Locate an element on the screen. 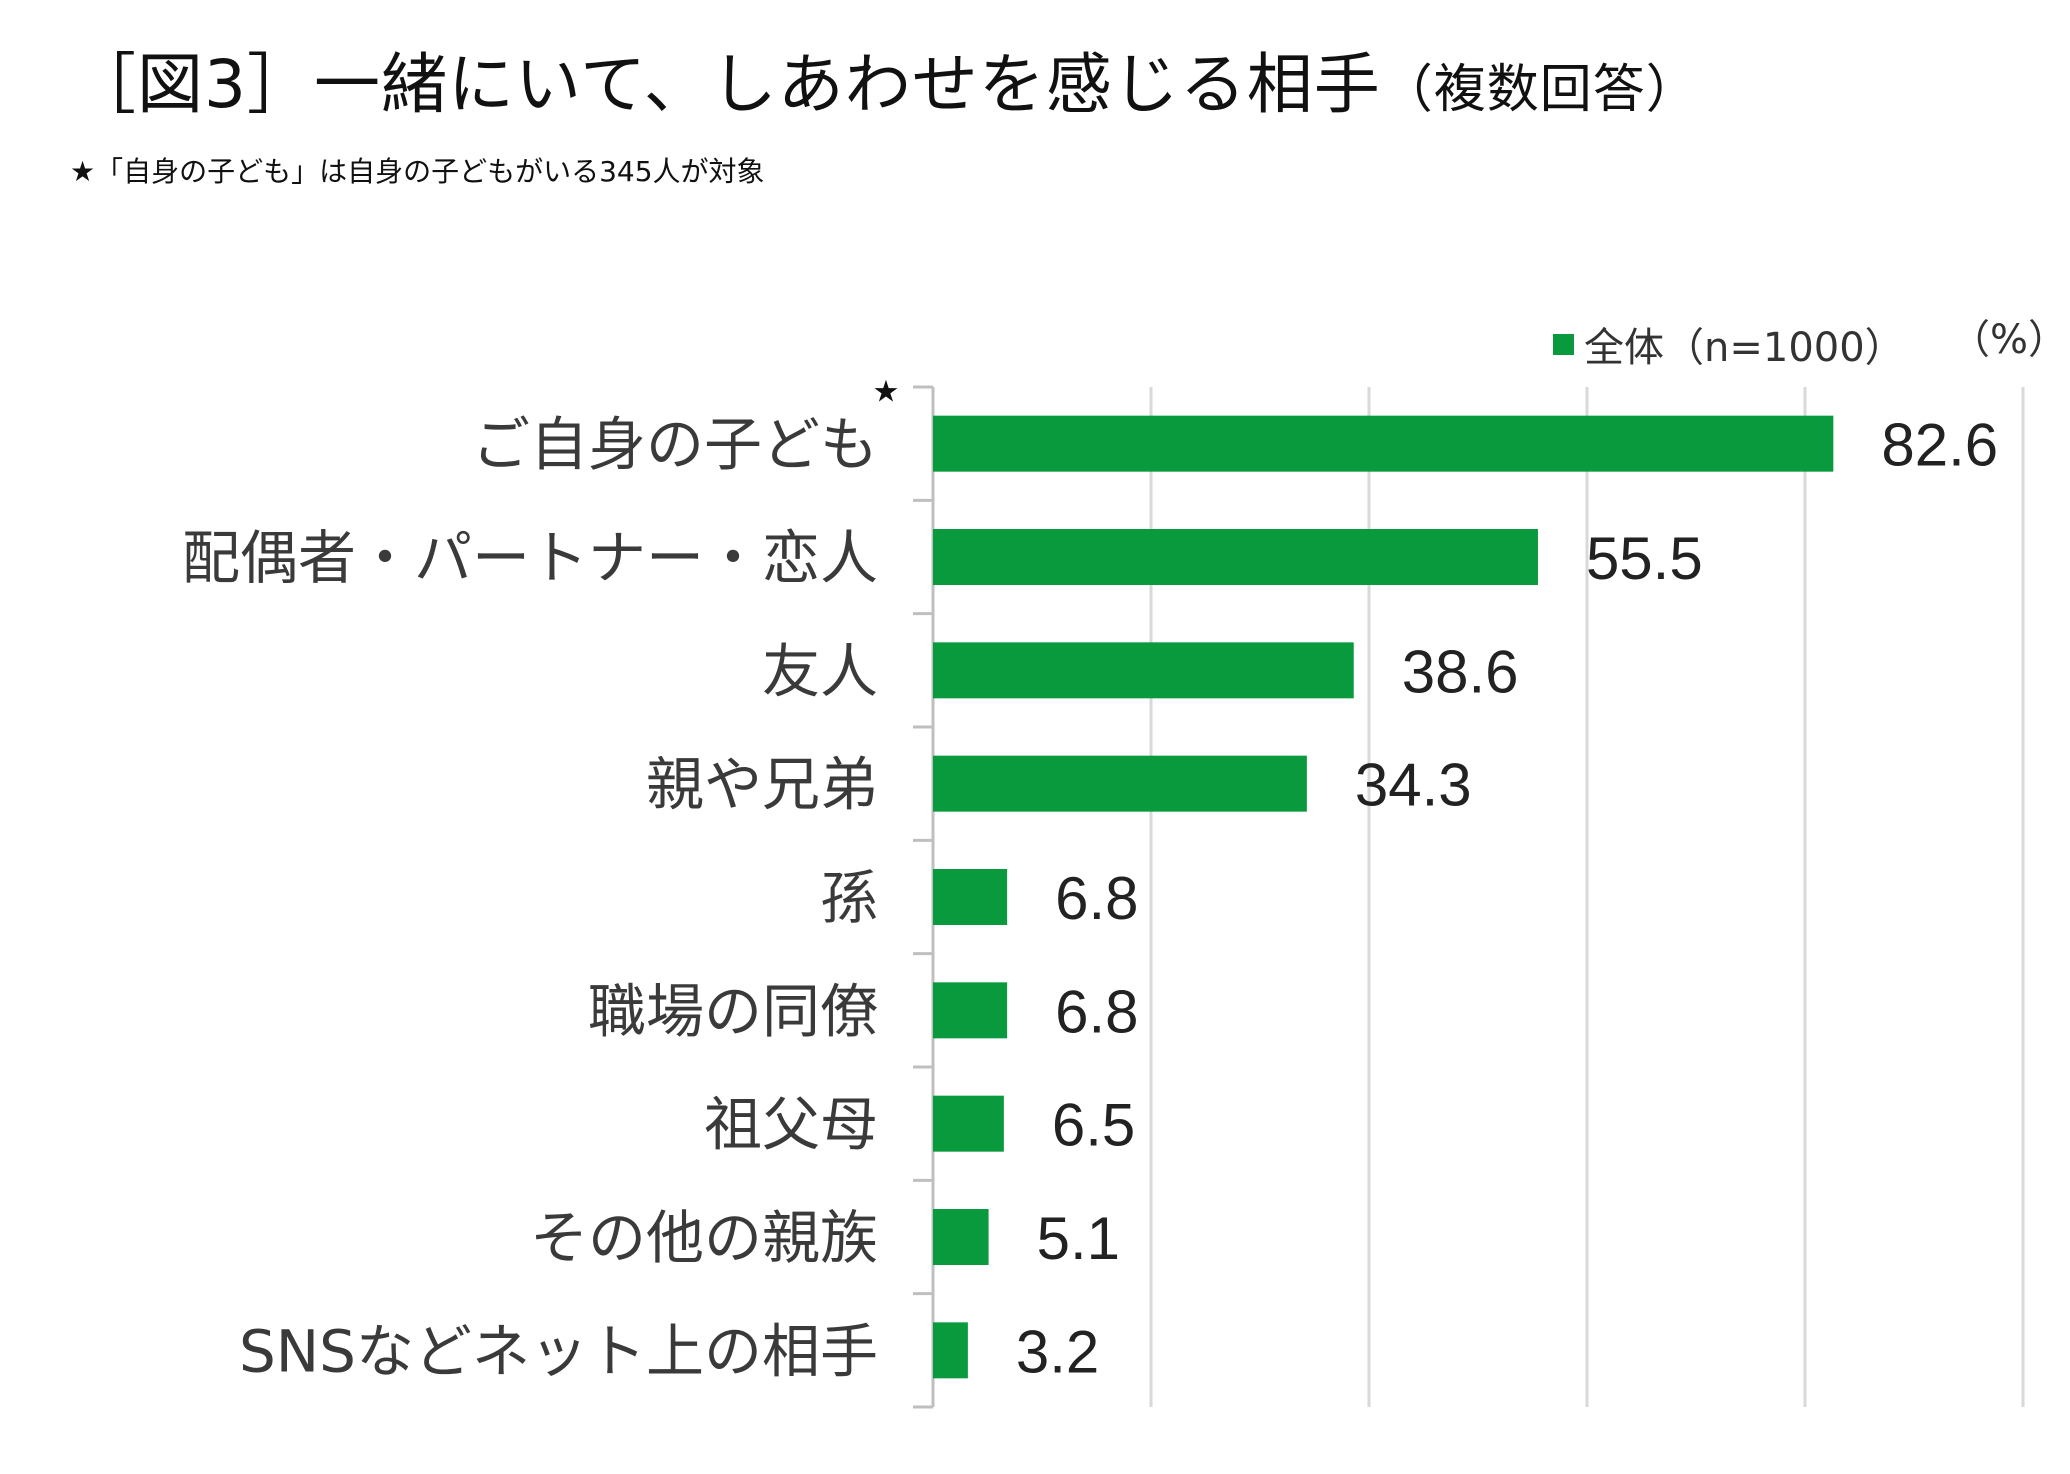  value-label: 38.6 is located at coordinates (1460, 671).